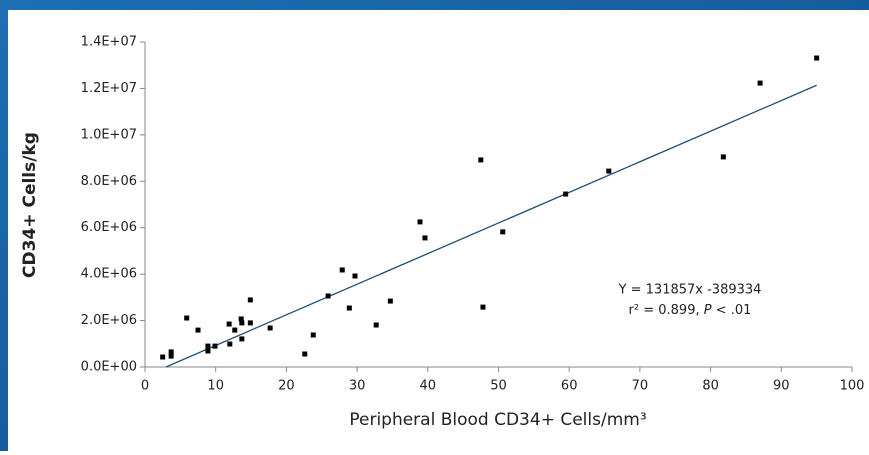  I want to click on x-tick-label: 20, so click(286, 386).